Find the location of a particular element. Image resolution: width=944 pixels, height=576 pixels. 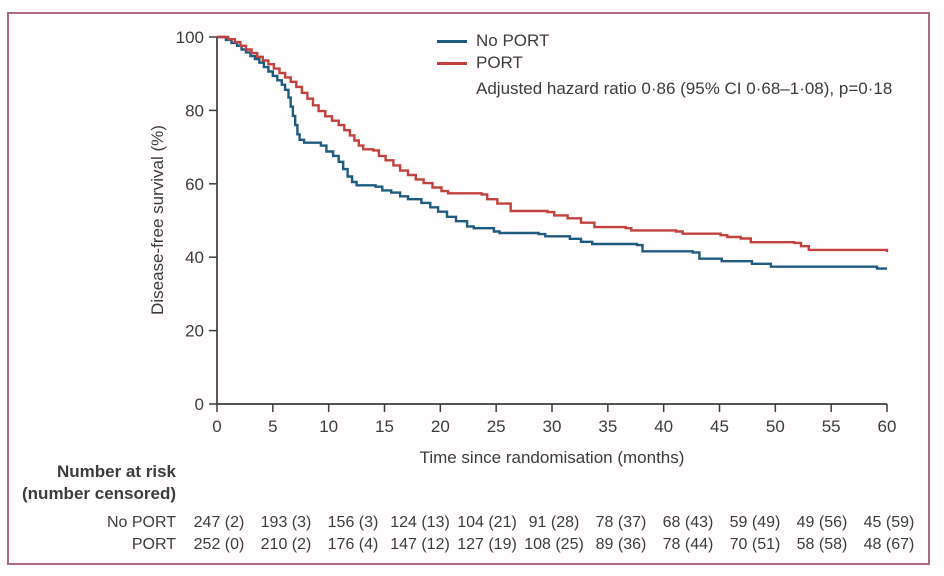

x-tick-label: 40 is located at coordinates (663, 426).